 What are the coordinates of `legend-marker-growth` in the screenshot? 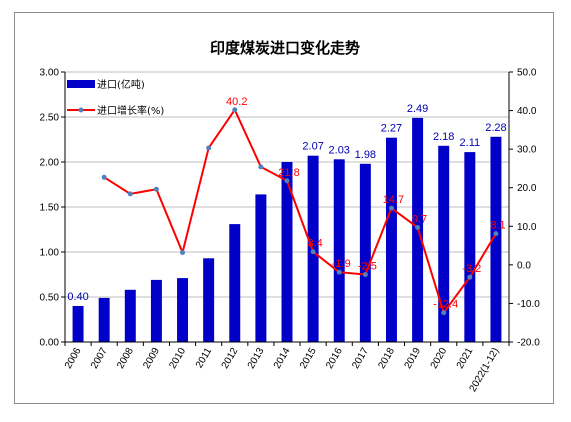 It's located at (81, 110).